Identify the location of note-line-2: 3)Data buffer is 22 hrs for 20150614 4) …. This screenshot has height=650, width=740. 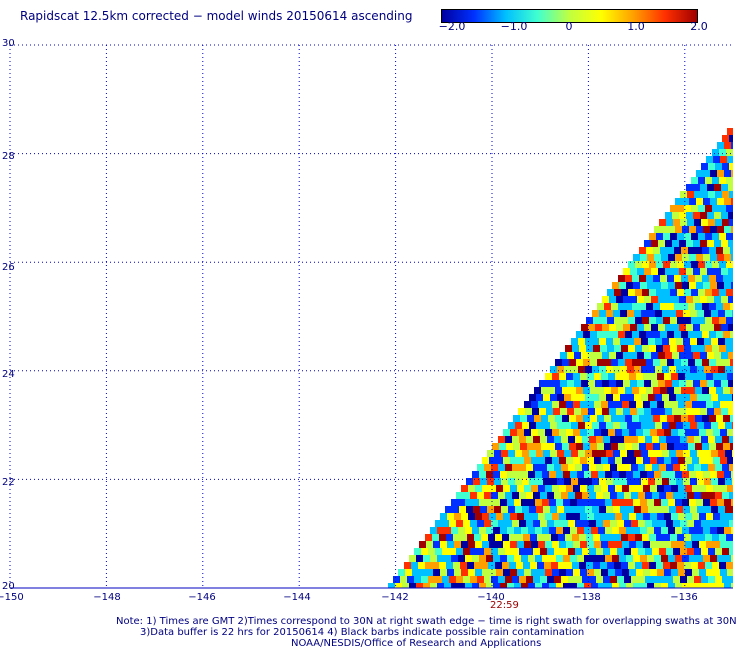
(362, 632).